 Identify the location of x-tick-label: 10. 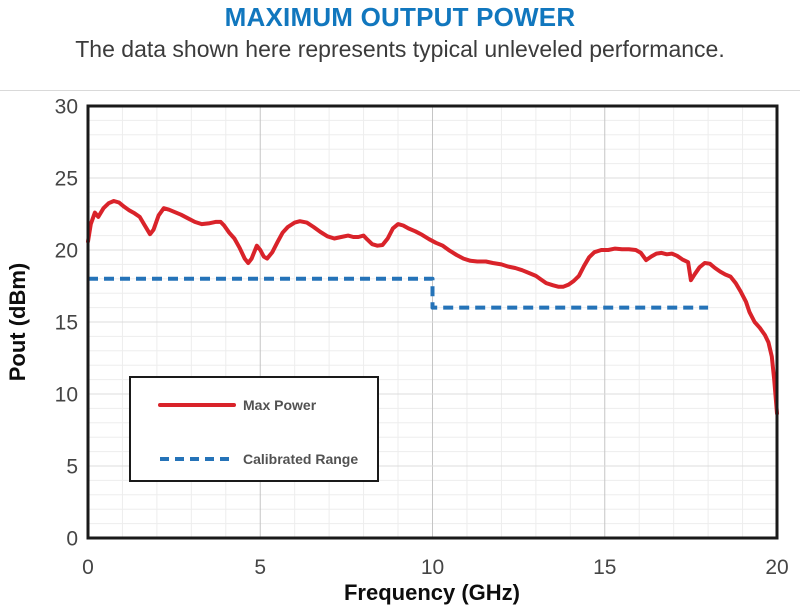
(432, 567).